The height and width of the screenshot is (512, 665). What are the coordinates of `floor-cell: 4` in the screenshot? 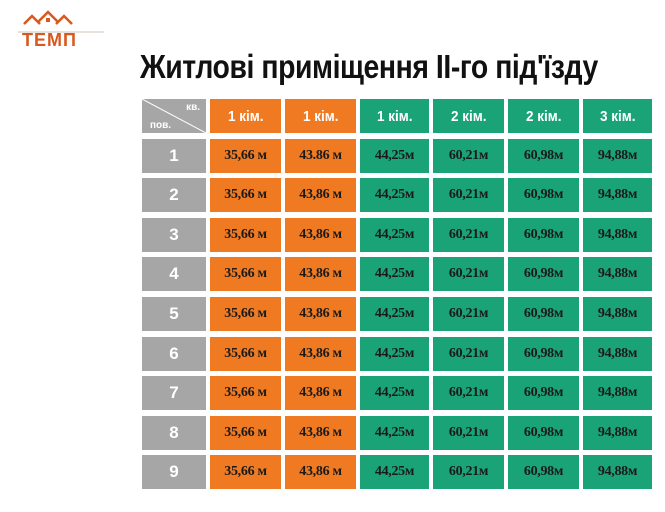 It's located at (174, 274).